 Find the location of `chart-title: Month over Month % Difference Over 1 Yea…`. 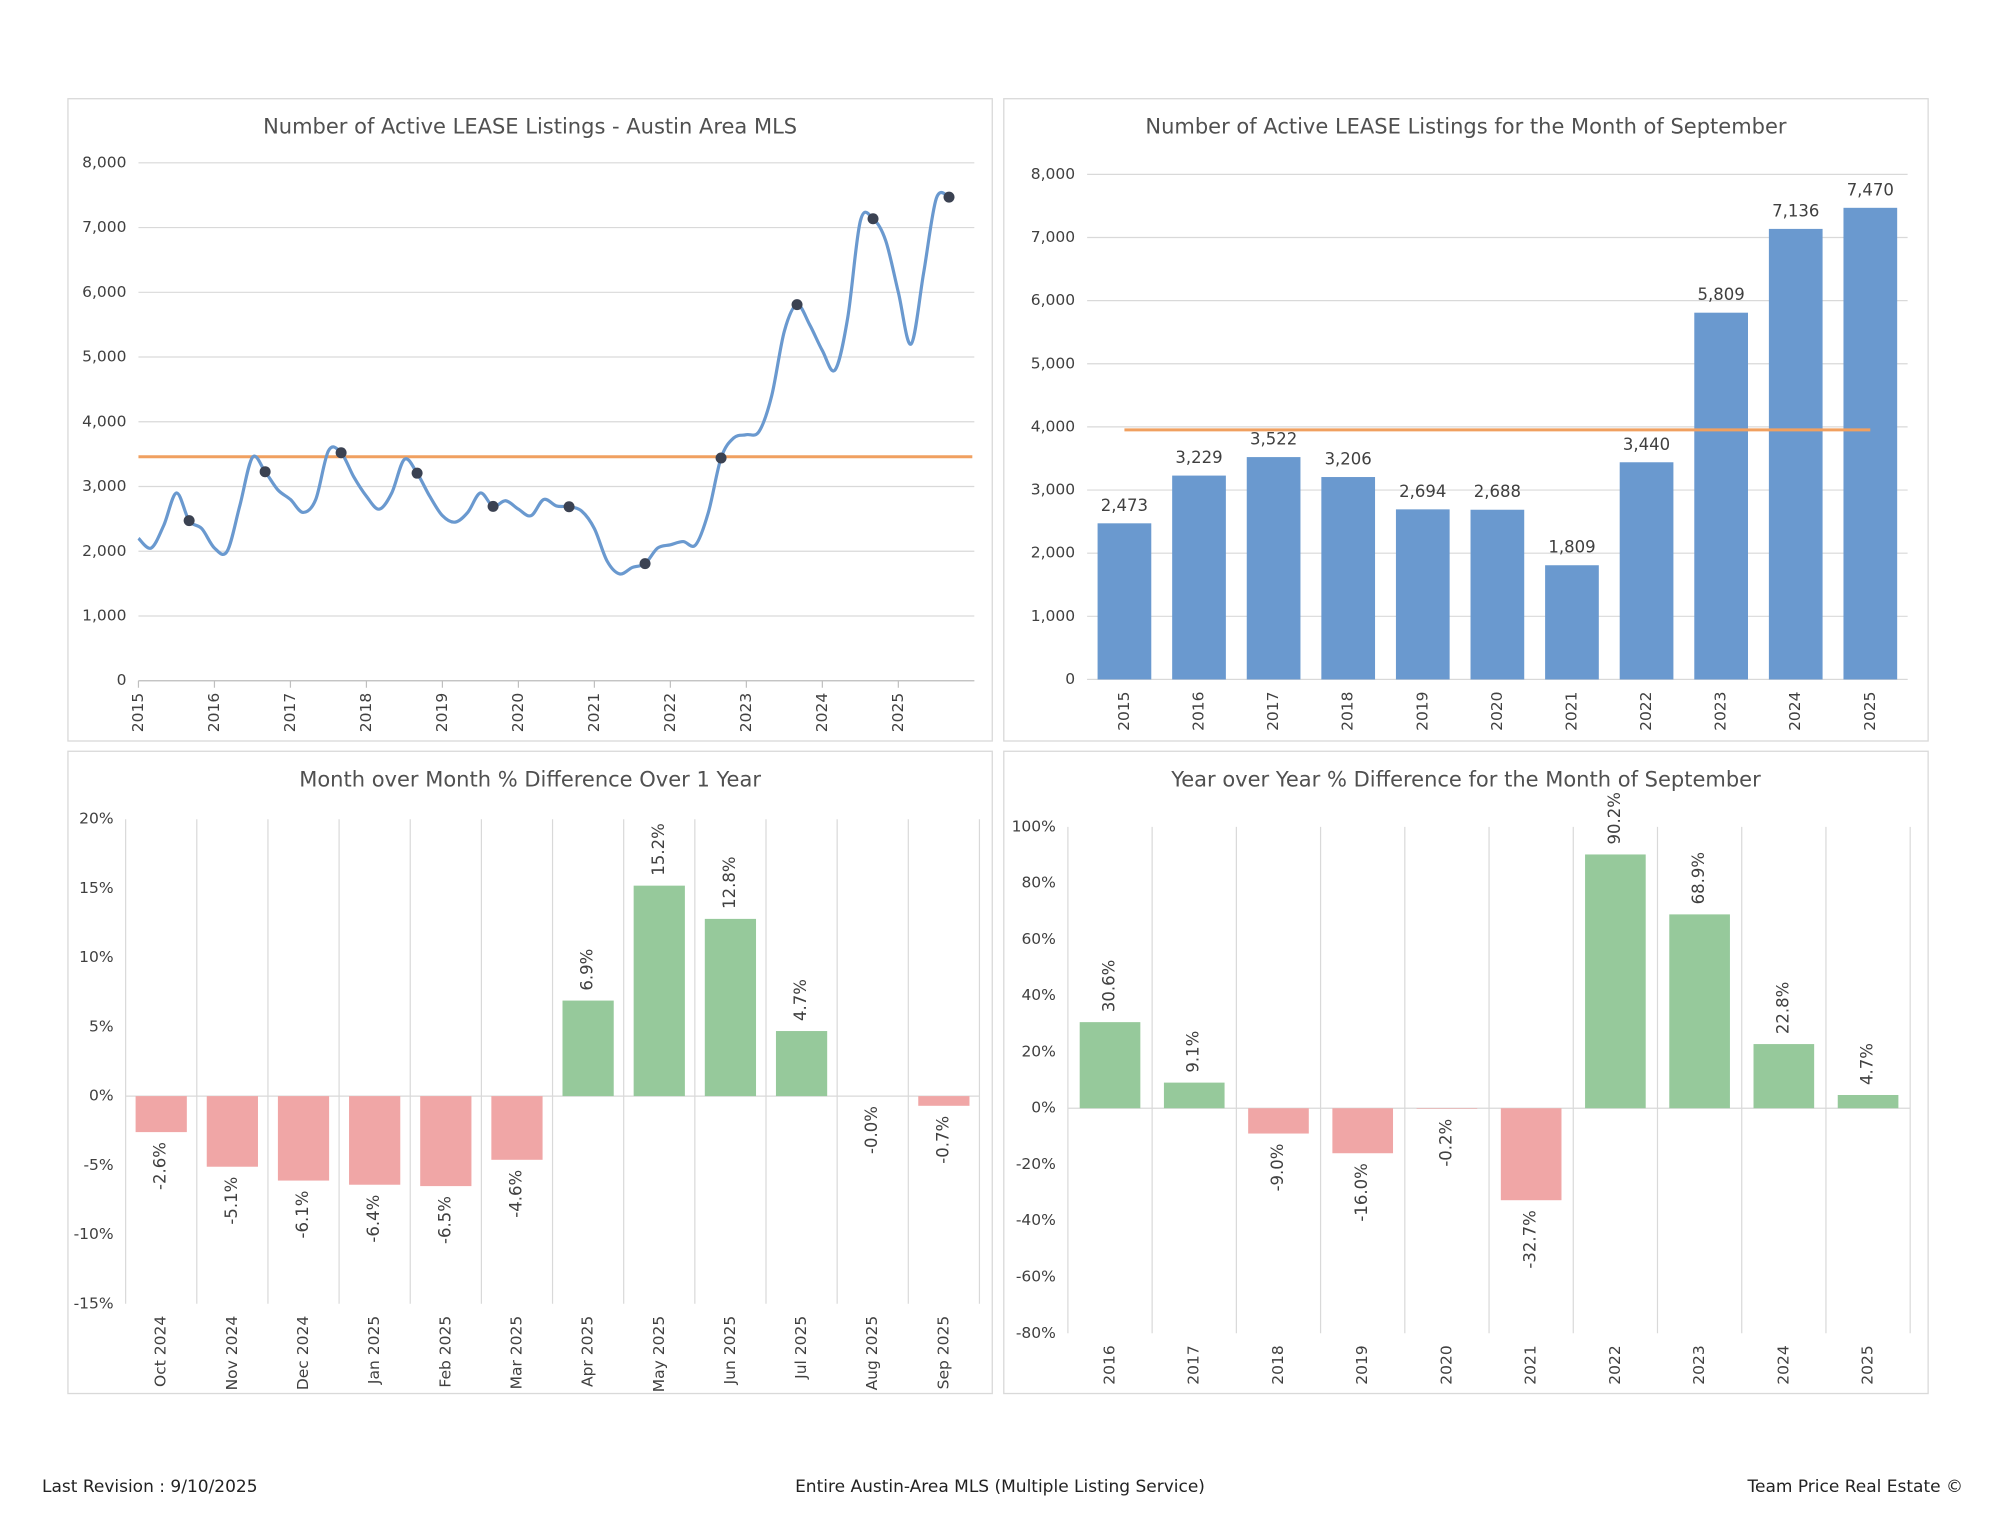

chart-title: Month over Month % Difference Over 1 Yea… is located at coordinates (530, 779).